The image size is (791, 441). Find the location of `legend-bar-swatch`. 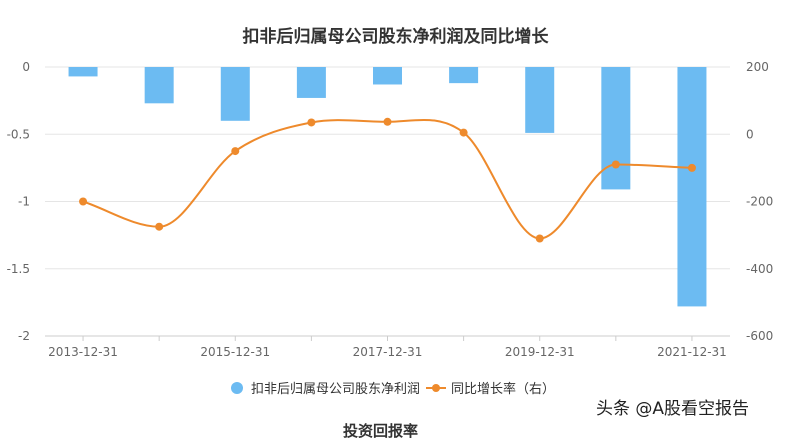

legend-bar-swatch is located at coordinates (237, 388).